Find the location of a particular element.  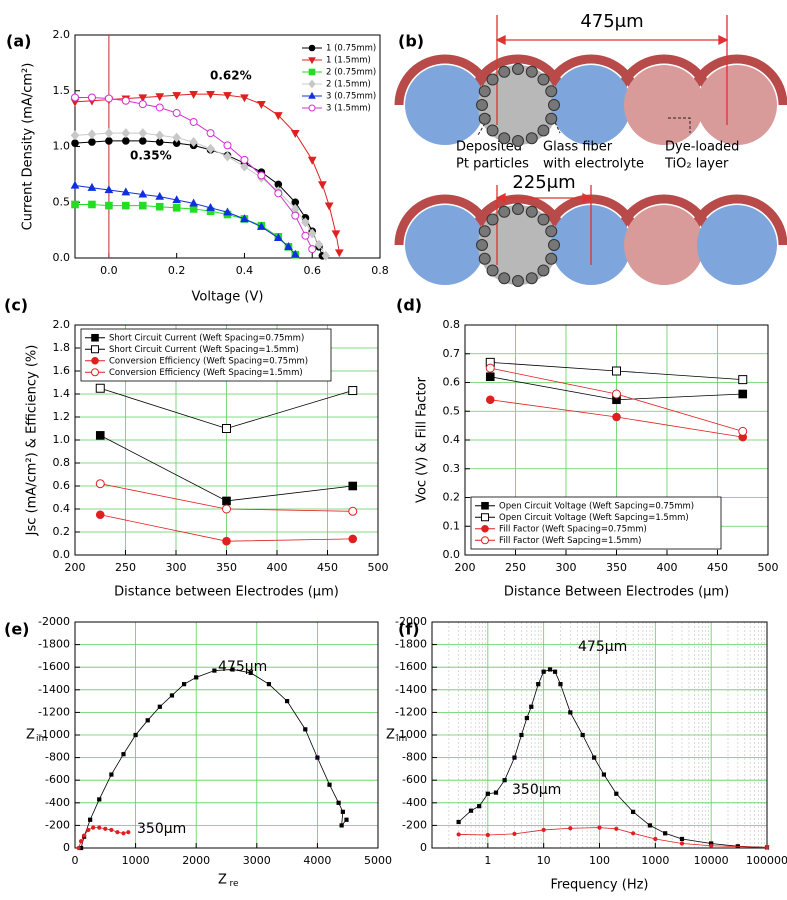

x-tick-label: 1000 is located at coordinates (136, 860).